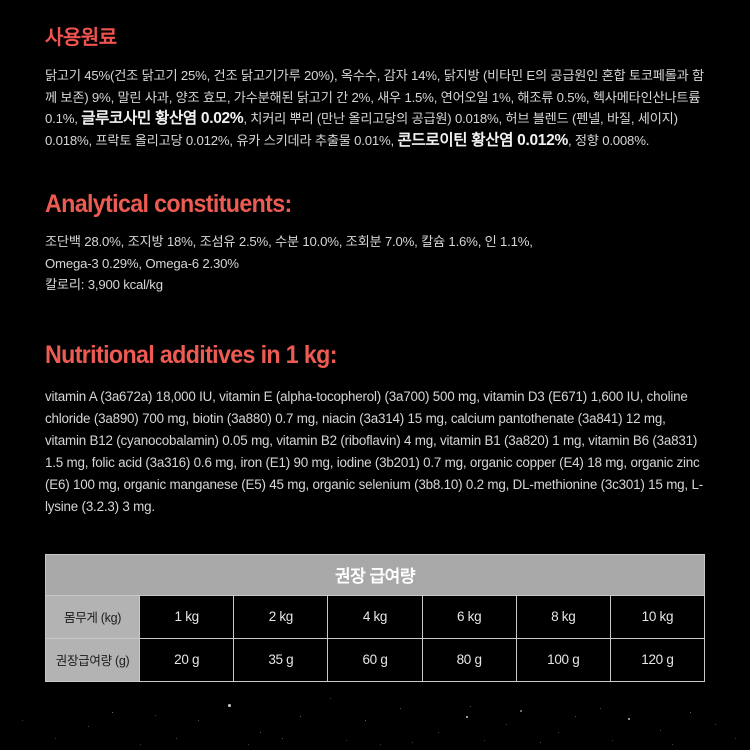 This screenshot has width=750, height=750. What do you see at coordinates (162, 118) in the screenshot?
I see `ingredients-highlight-glucosamine: 글루코사민 황산염 0.02%` at bounding box center [162, 118].